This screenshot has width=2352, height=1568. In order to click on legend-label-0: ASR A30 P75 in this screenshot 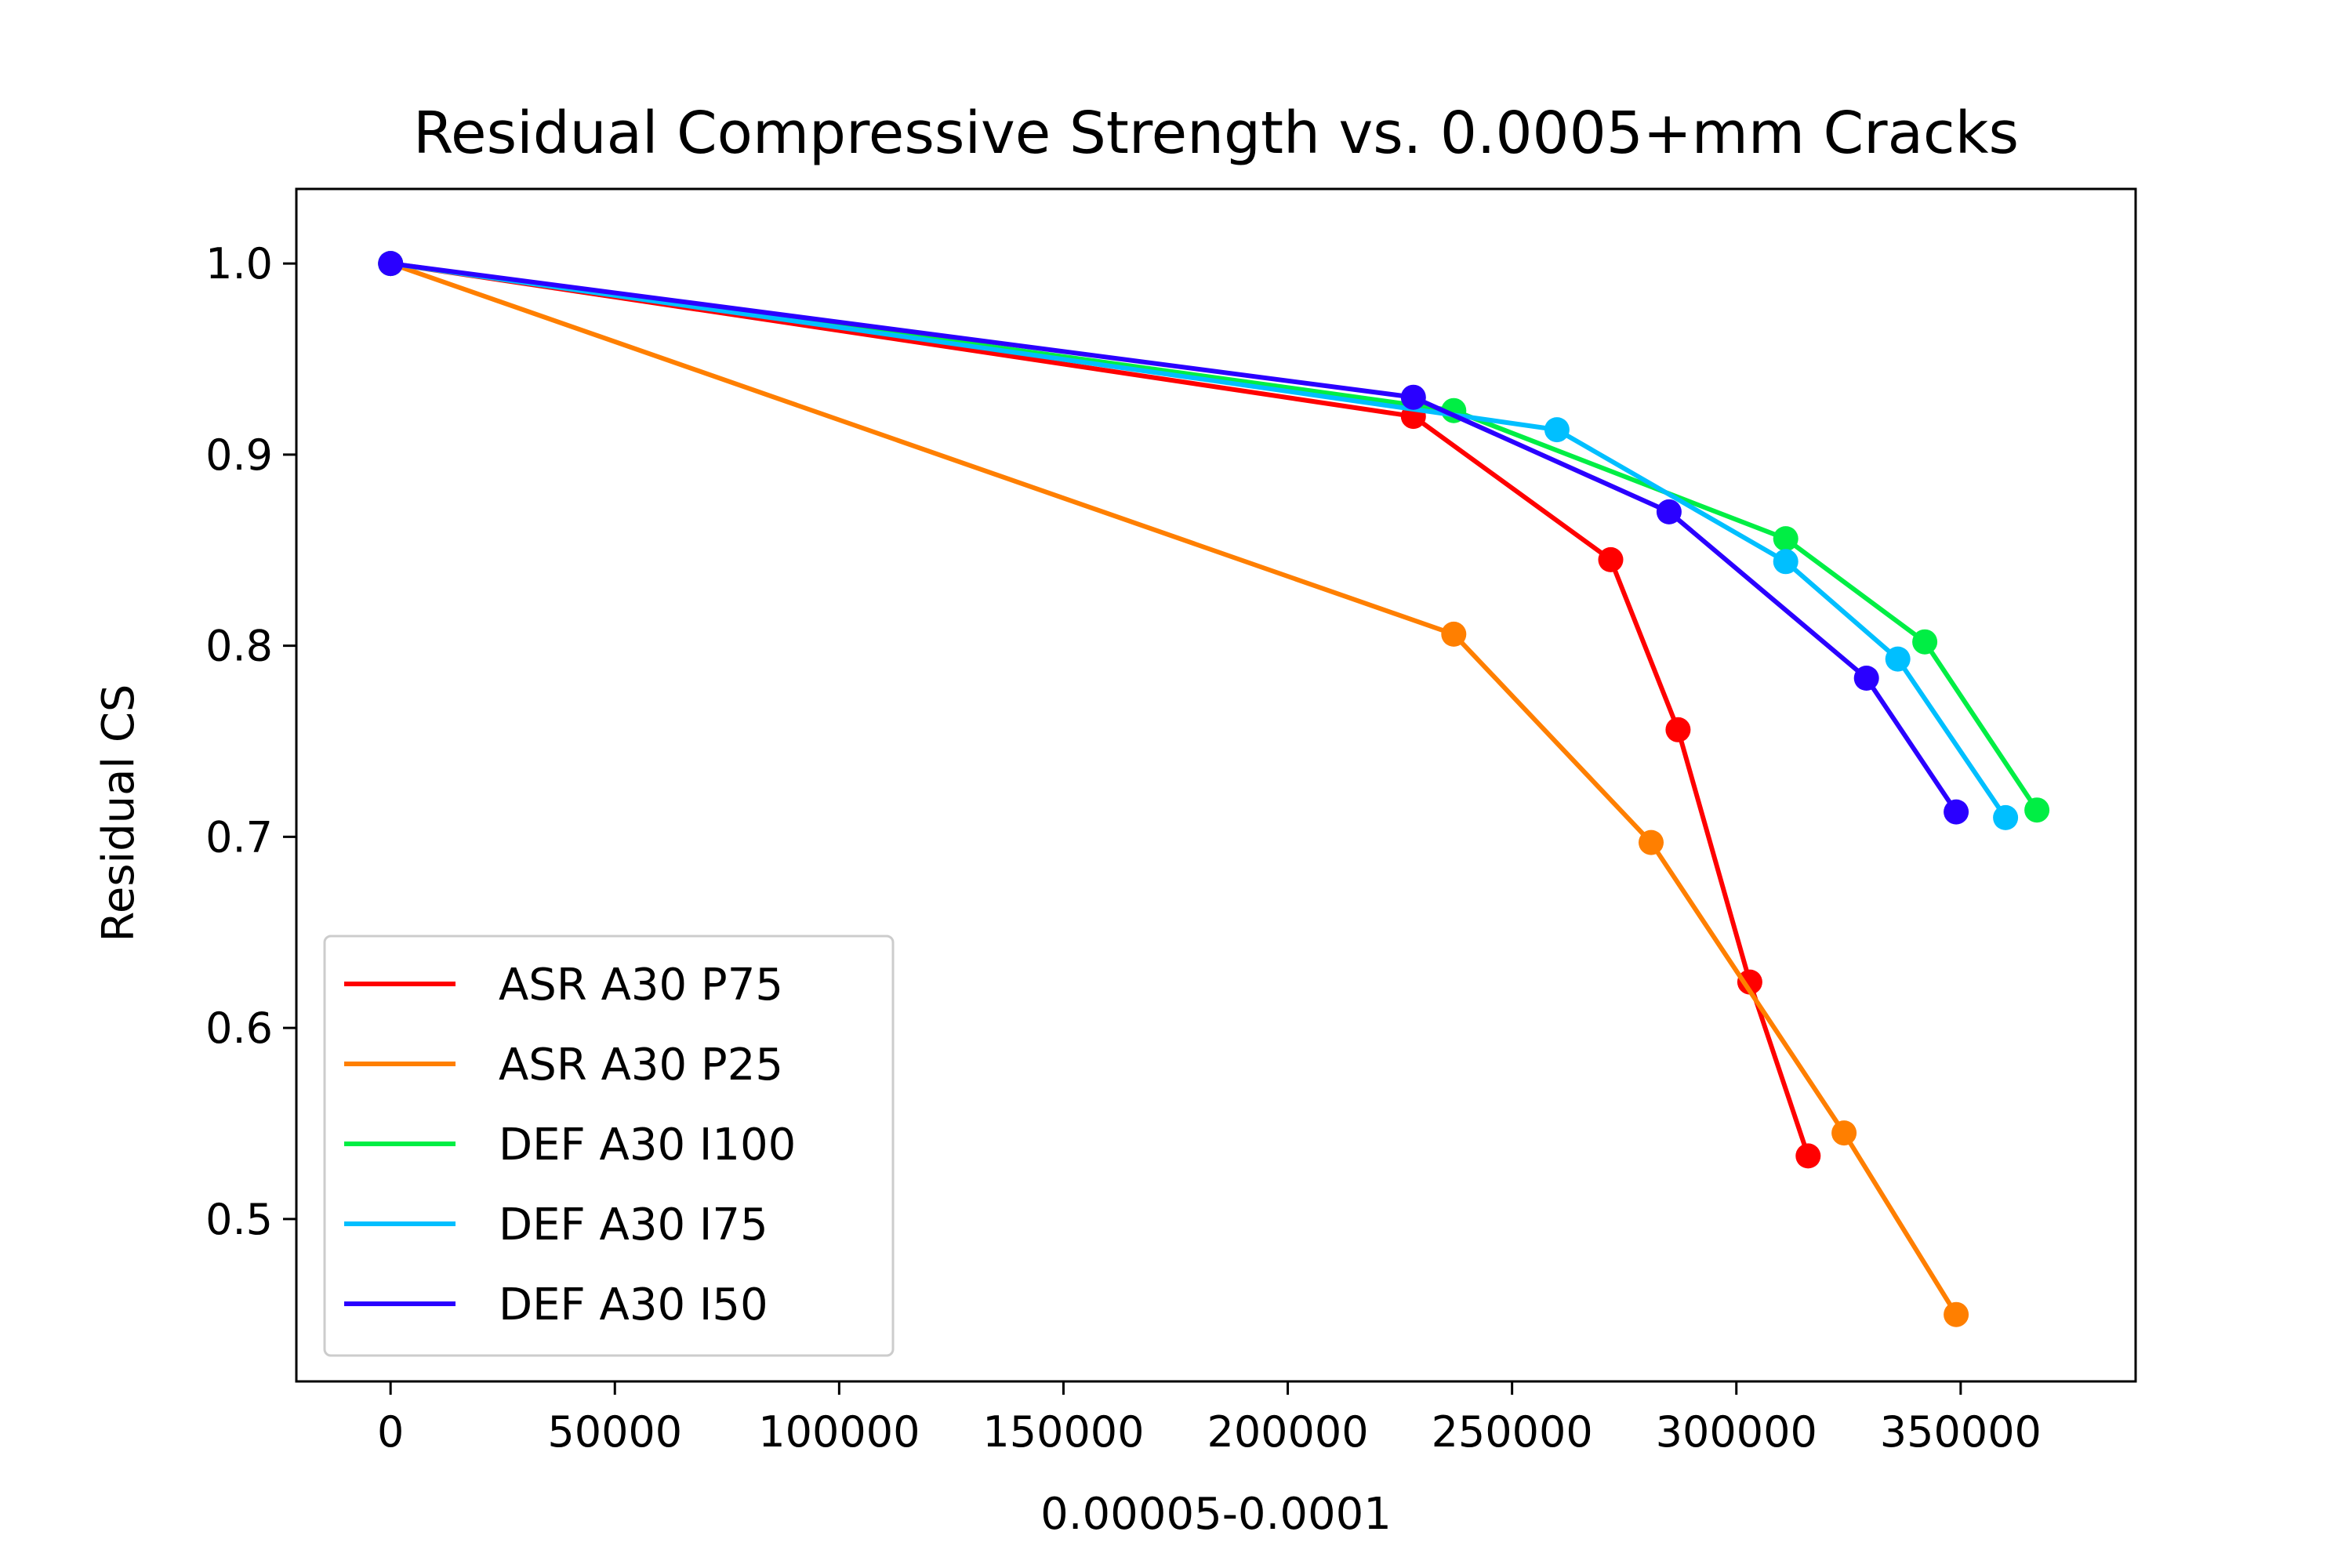, I will do `click(641, 985)`.